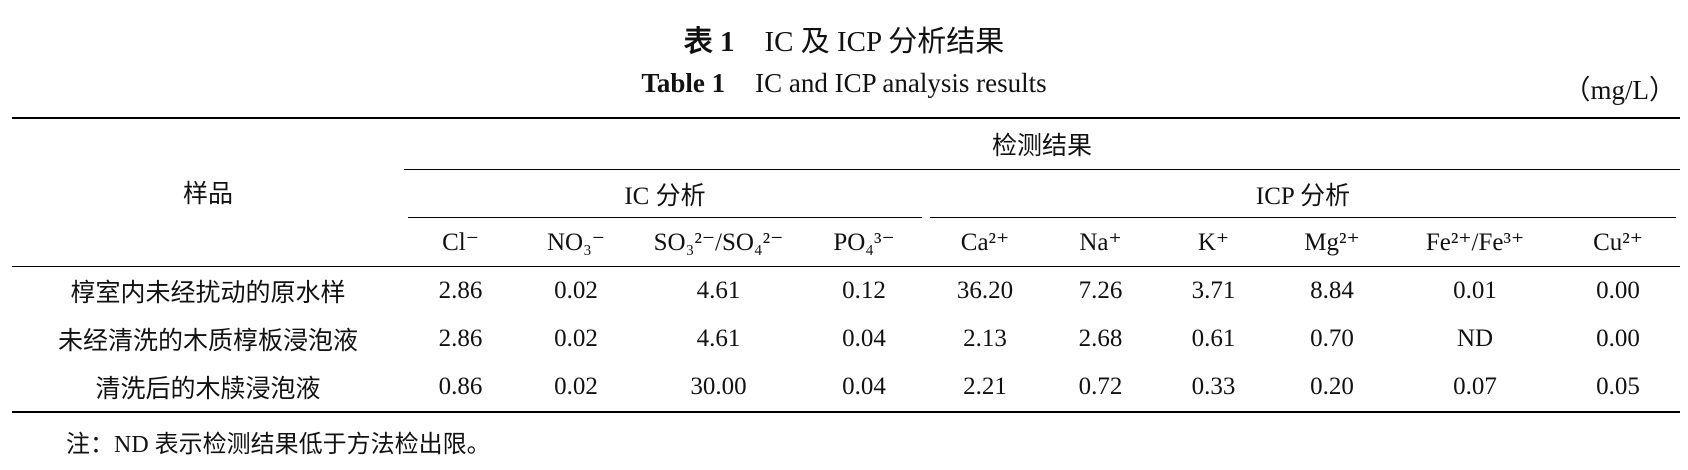  I want to click on cell-value: 36.20, so click(985, 290).